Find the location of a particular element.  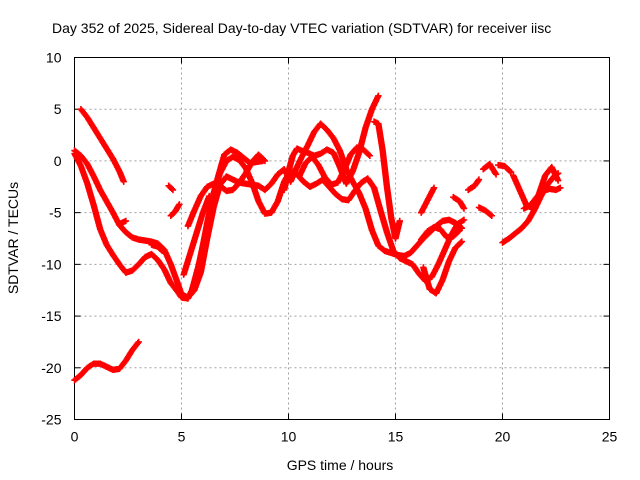

y-tick-label: 0 is located at coordinates (58, 161).